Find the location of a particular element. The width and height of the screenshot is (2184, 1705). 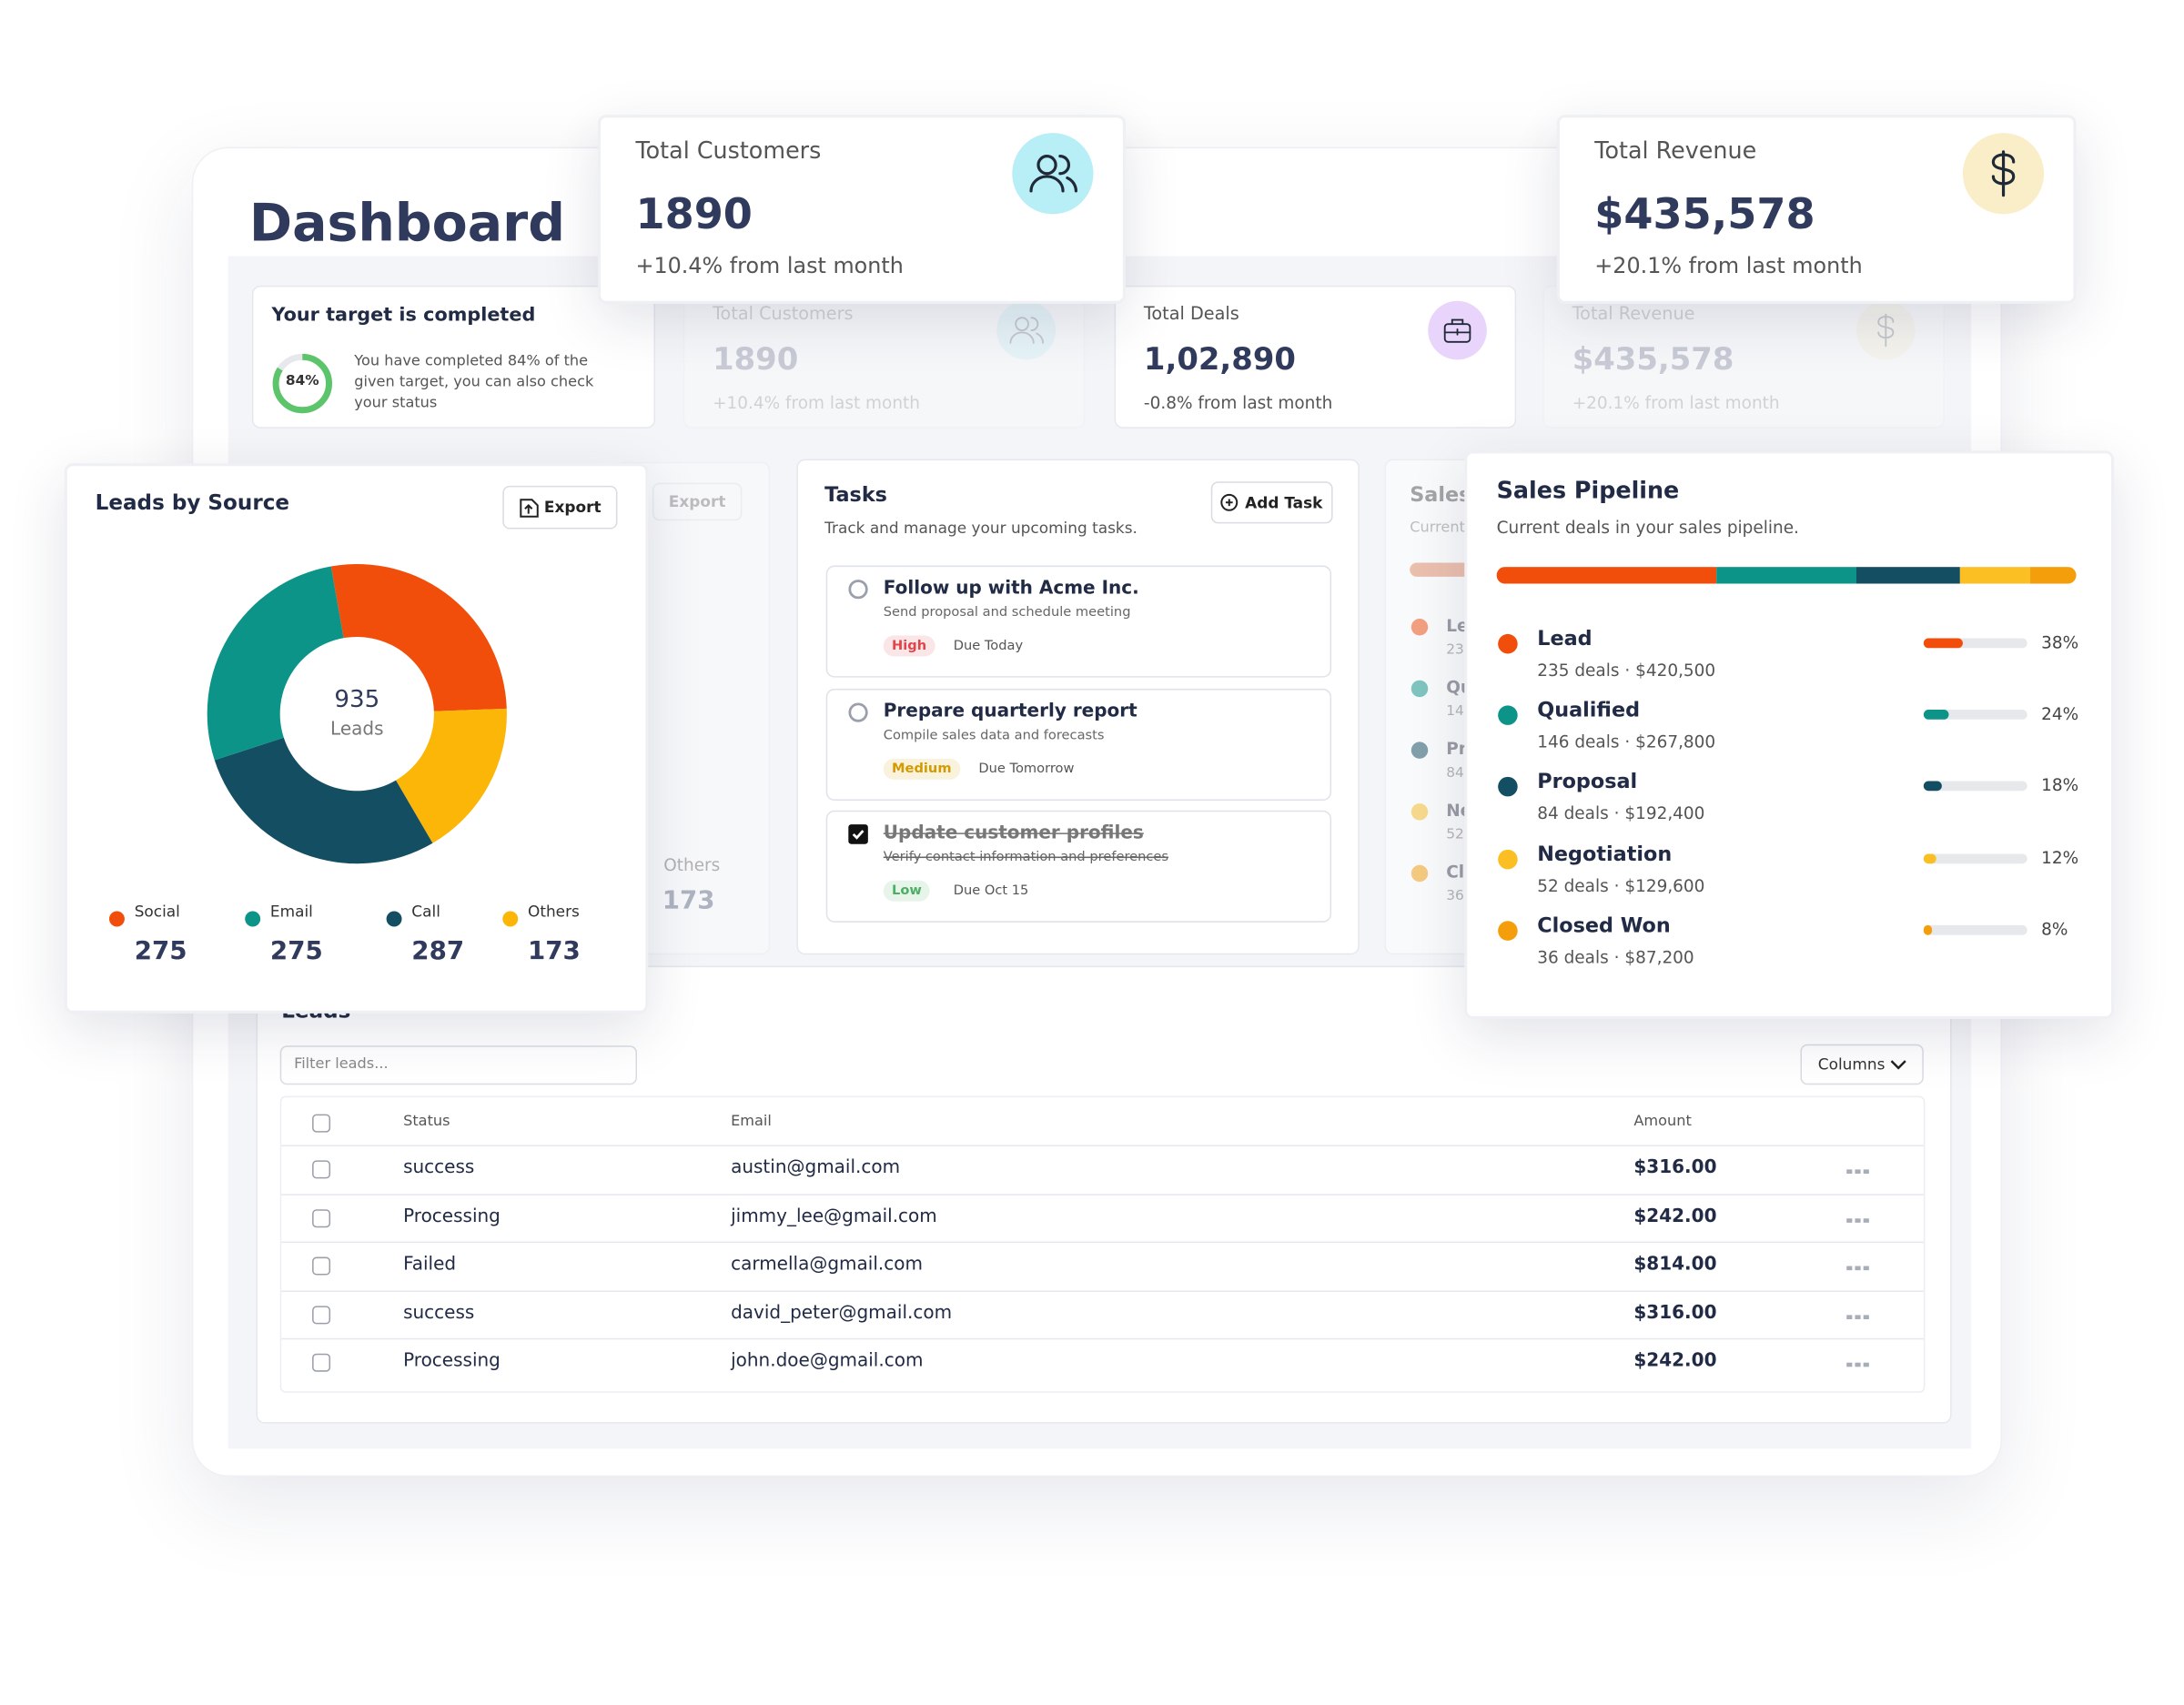

stat-change: +10.4% from last month is located at coordinates (817, 403).